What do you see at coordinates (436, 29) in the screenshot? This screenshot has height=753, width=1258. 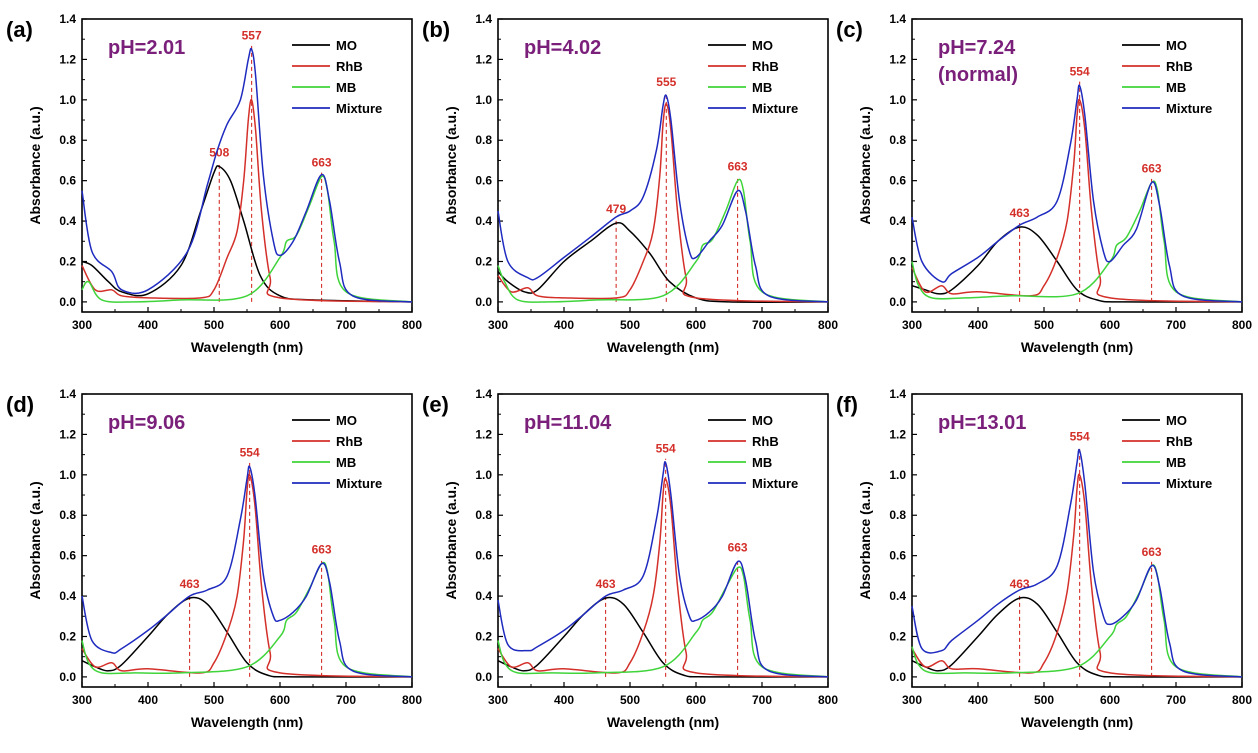 I see `panel-letter: (b)` at bounding box center [436, 29].